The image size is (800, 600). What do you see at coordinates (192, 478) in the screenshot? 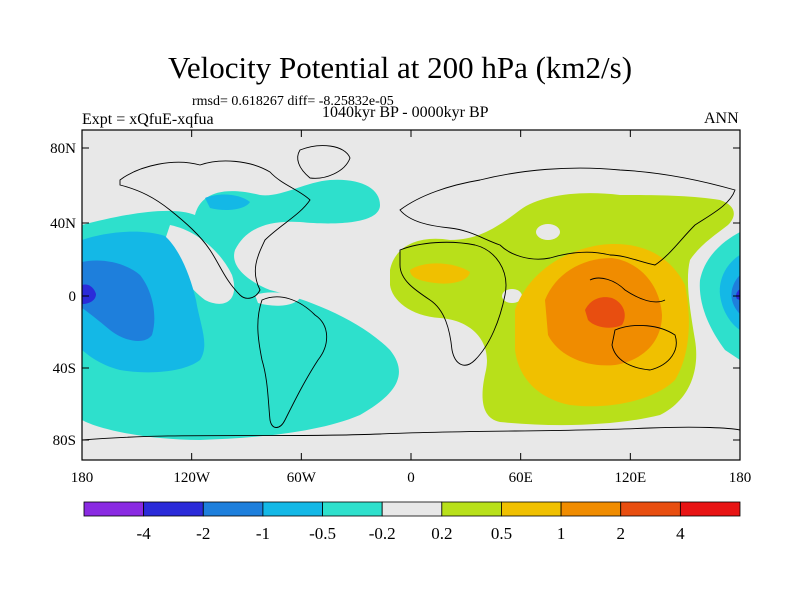
I see `lon-label: 120W` at bounding box center [192, 478].